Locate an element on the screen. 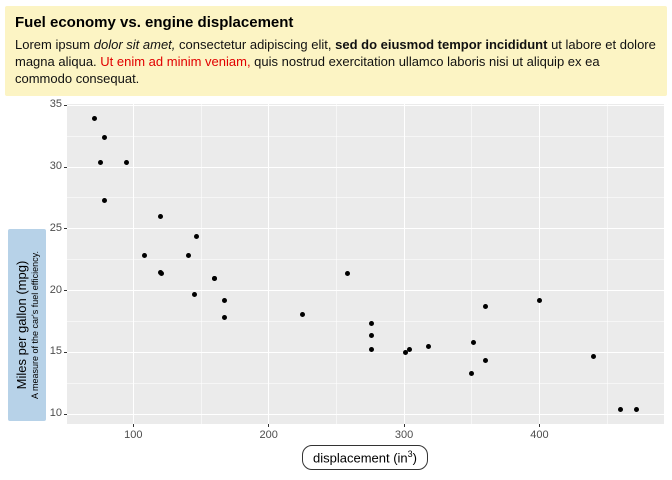 The width and height of the screenshot is (672, 480). x-tick-label: 200 is located at coordinates (268, 435).